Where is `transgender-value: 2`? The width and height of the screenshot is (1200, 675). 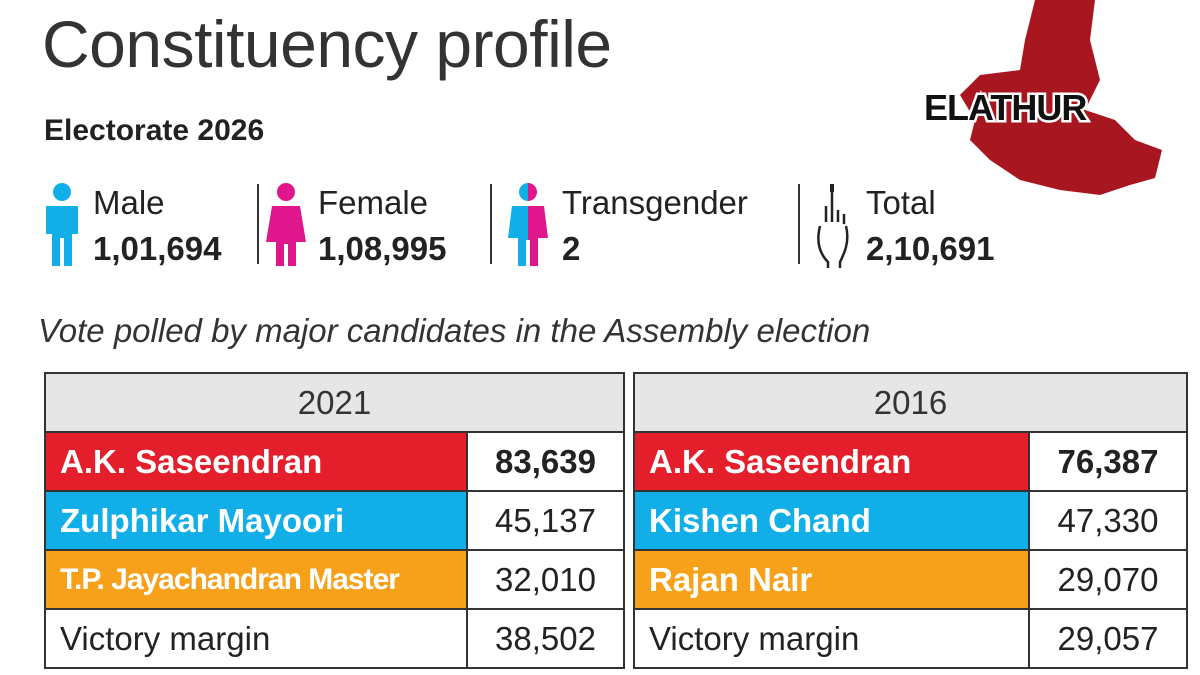
transgender-value: 2 is located at coordinates (571, 248).